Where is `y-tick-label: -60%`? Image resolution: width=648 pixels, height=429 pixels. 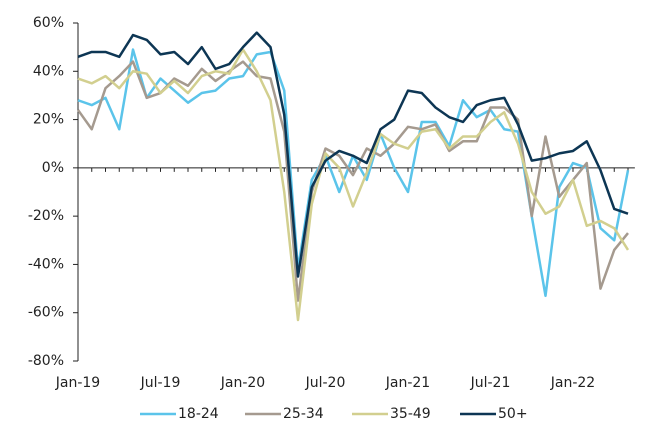 y-tick-label: -60% is located at coordinates (46, 313).